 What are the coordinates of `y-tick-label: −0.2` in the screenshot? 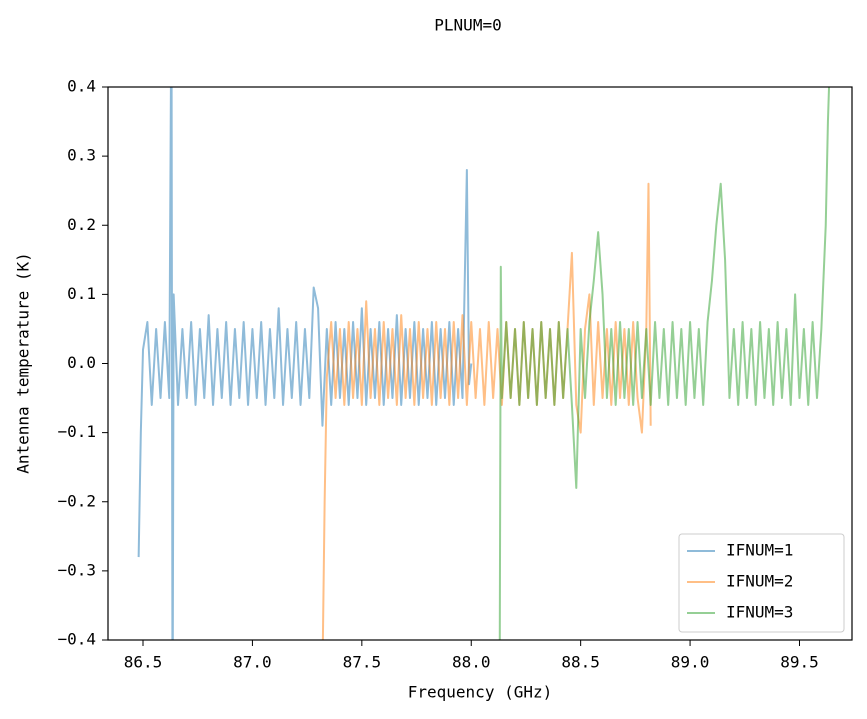 It's located at (76, 500).